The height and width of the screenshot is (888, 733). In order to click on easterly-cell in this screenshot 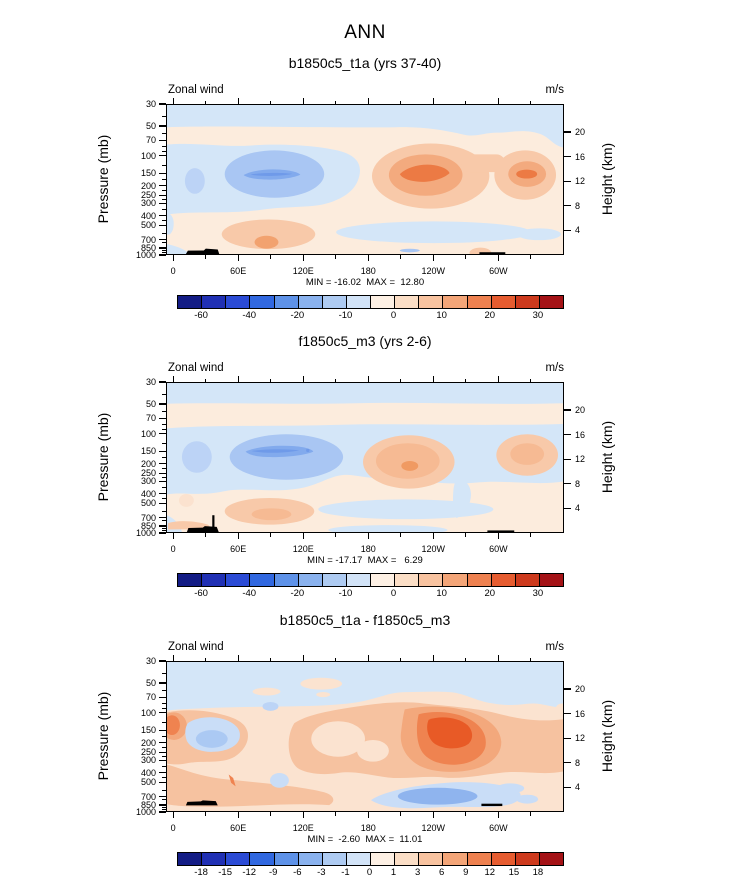, I will do `click(286, 457)`.